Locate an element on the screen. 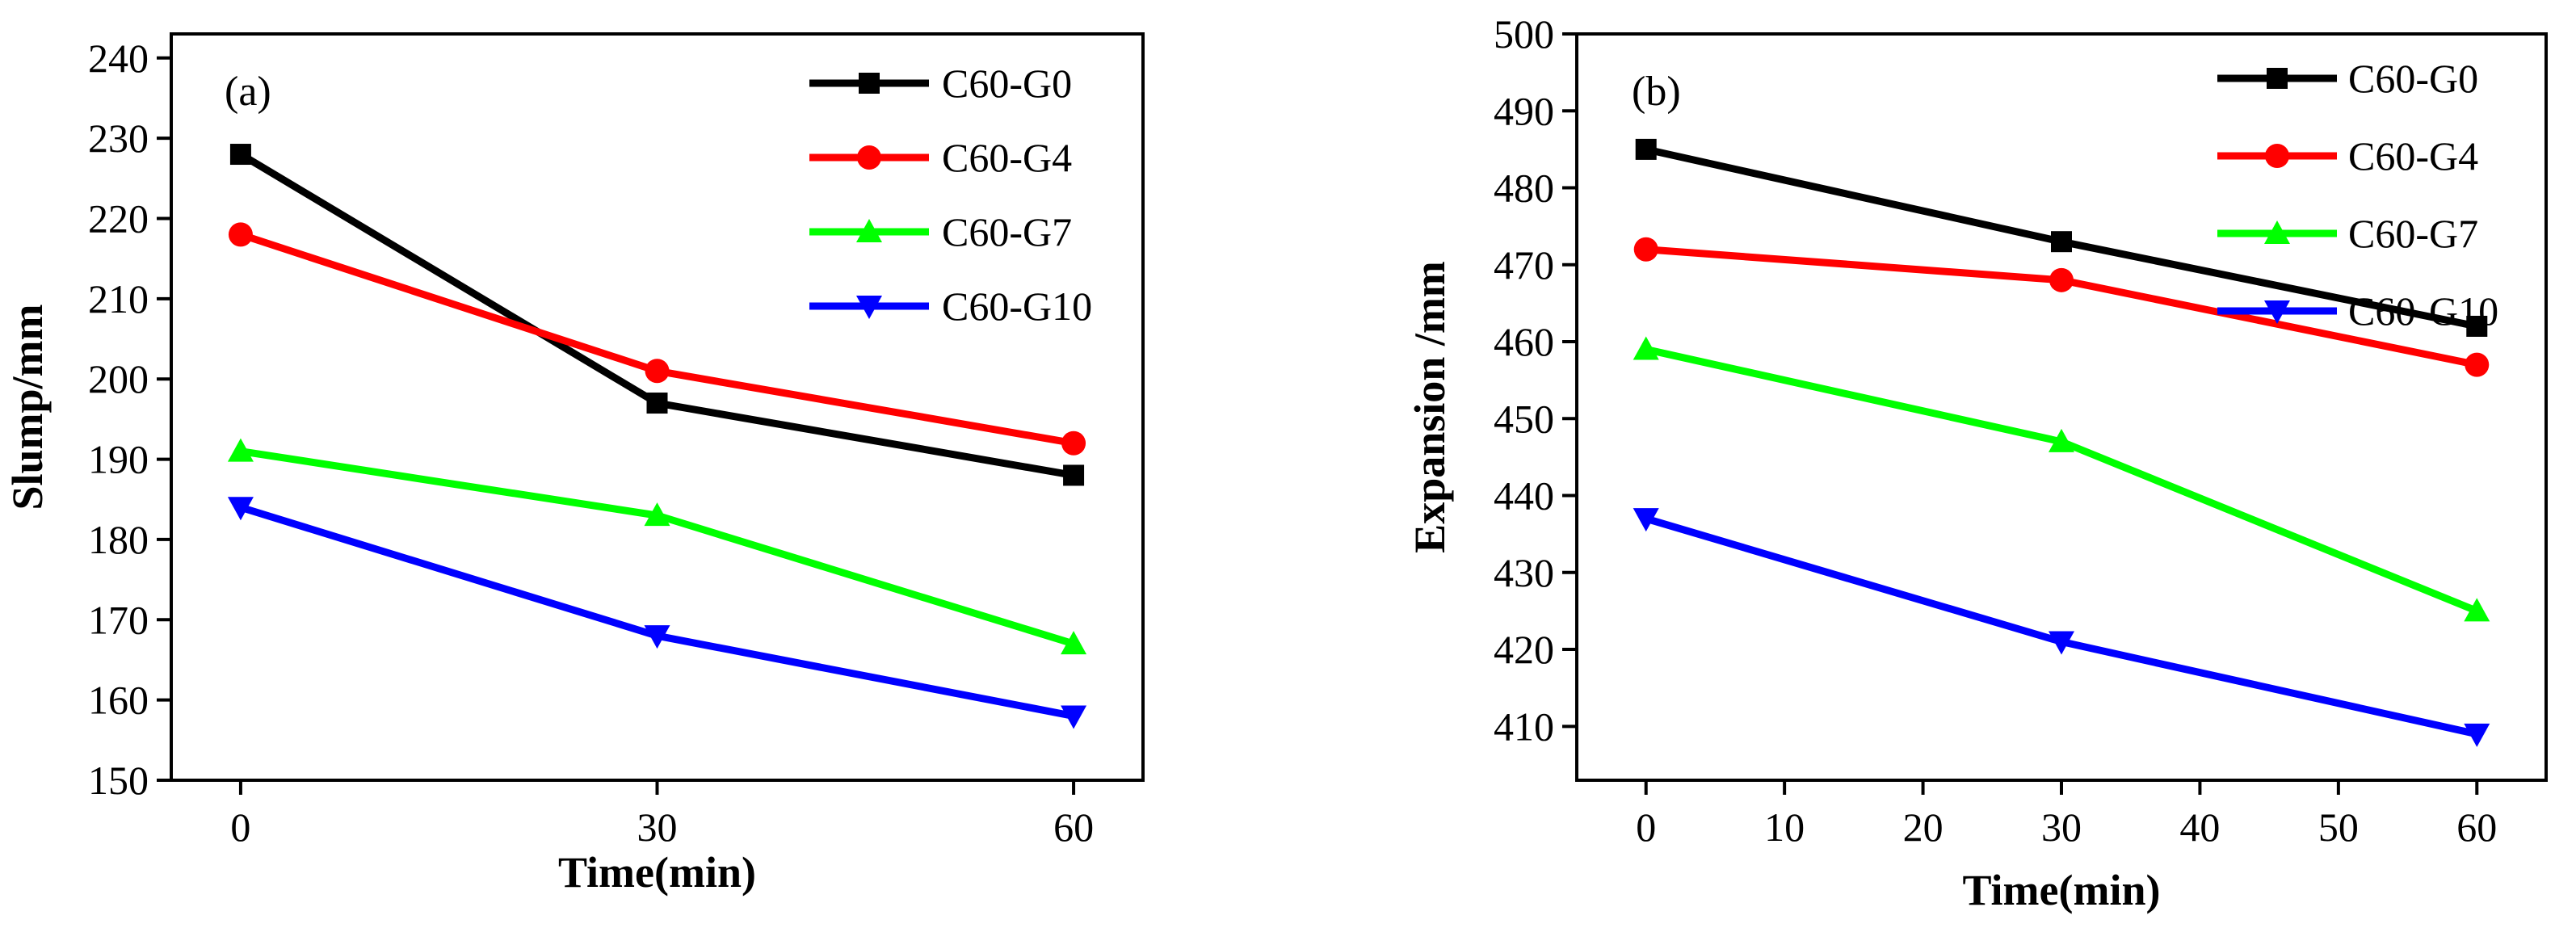  x-tick-label: 20 is located at coordinates (1924, 827).